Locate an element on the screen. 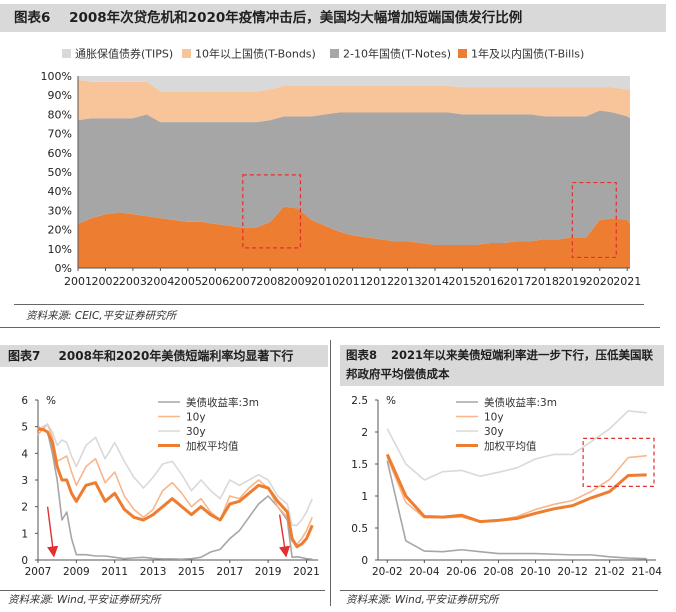 The height and width of the screenshot is (612, 676). y-tick-label-2: 2 is located at coordinates (24, 508).